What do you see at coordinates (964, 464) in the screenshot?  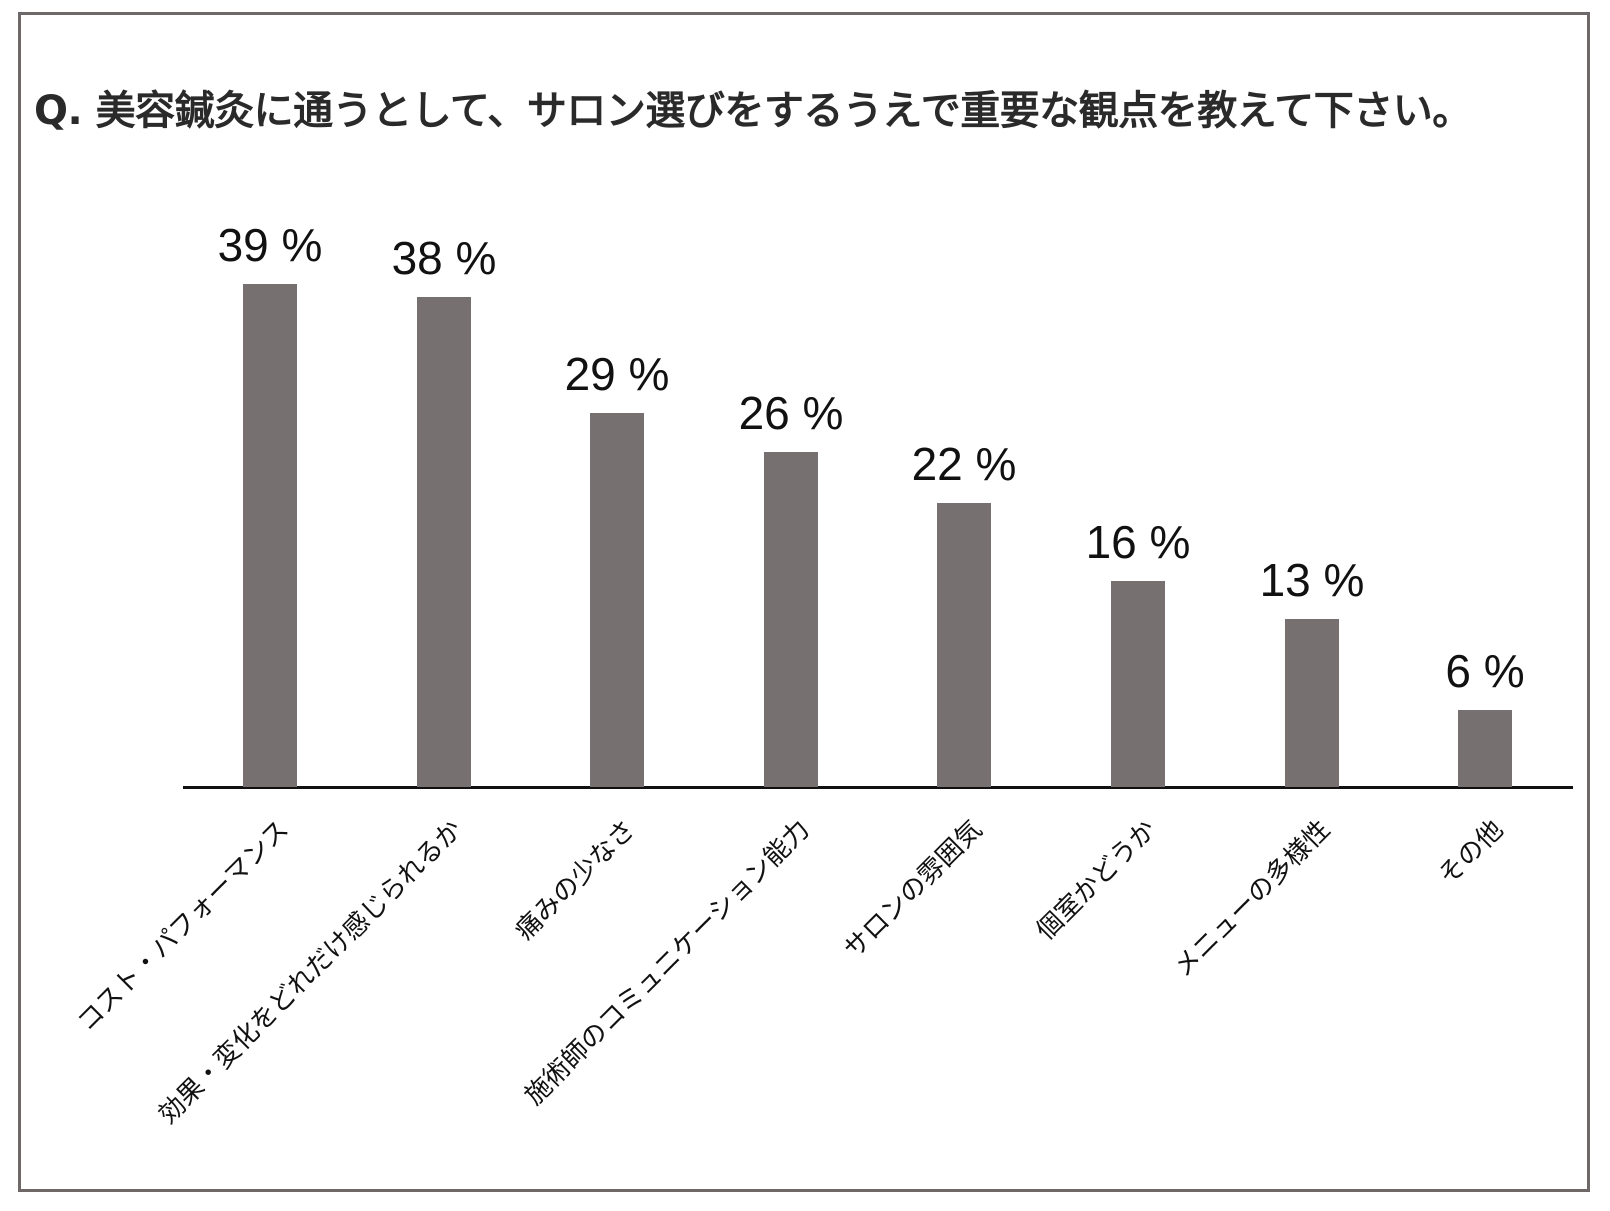 I see `bar-value-label: 22 %` at bounding box center [964, 464].